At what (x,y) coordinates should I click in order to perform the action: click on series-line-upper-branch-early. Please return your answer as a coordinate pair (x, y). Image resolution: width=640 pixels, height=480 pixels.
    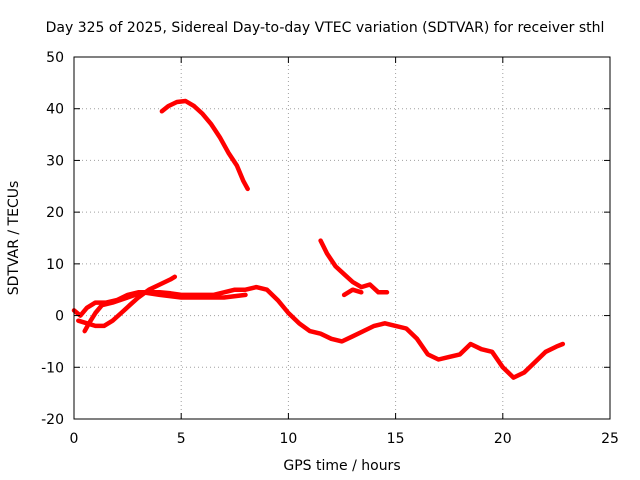
    Looking at the image, I should click on (127, 301).